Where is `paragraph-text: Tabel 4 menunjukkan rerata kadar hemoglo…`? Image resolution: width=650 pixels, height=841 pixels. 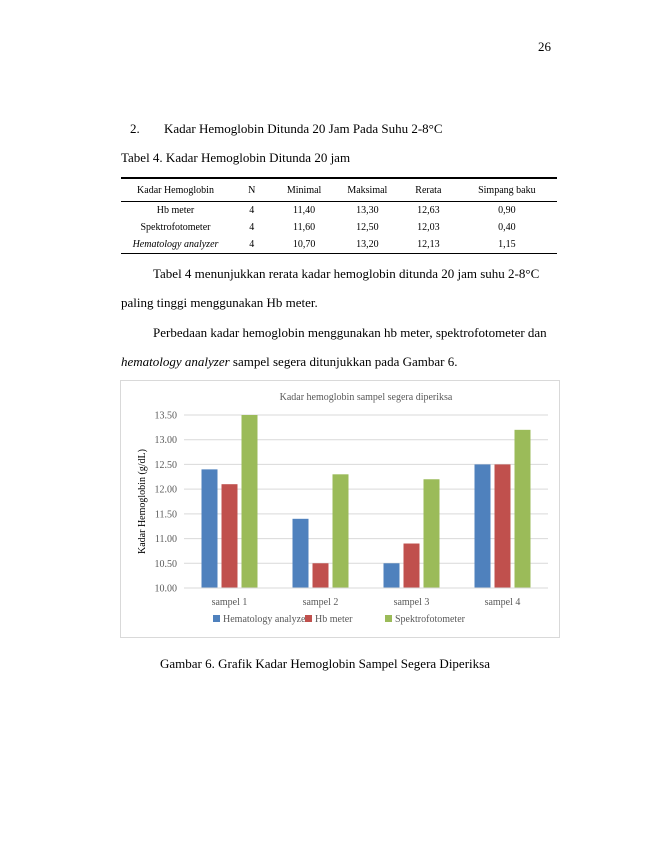 paragraph-text: Tabel 4 menunjukkan rerata kadar hemoglo… is located at coordinates (346, 273).